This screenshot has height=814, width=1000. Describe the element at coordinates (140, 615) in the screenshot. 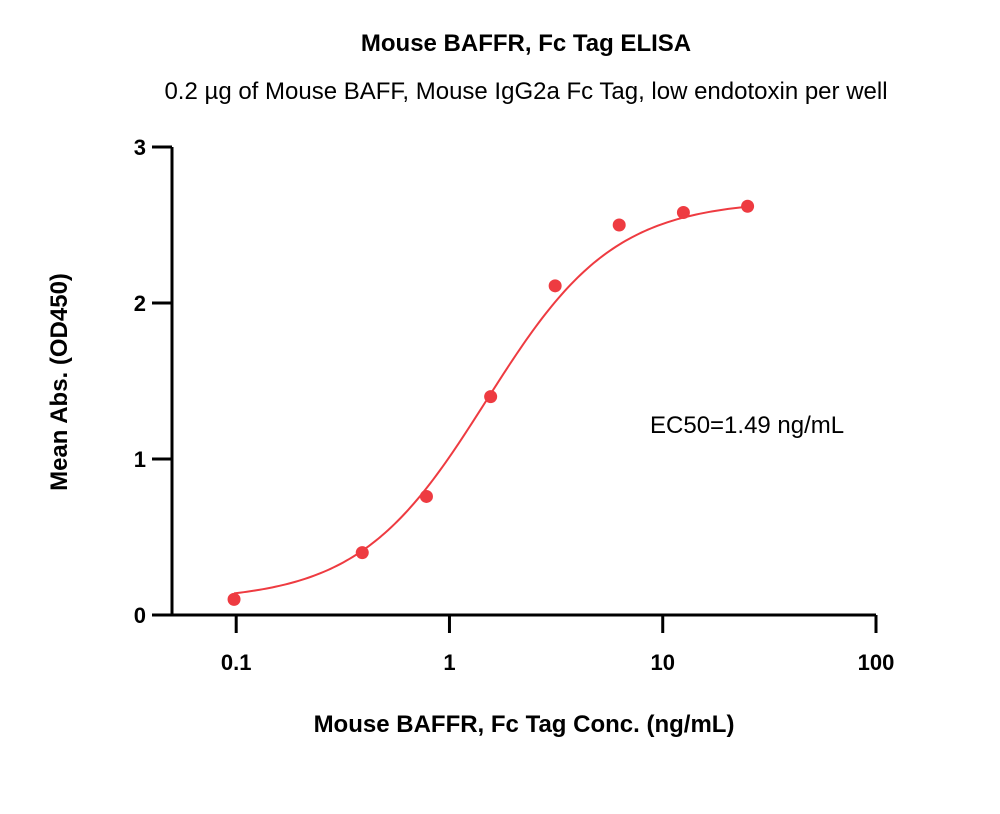

I see `y-tick-label: 0` at that location.